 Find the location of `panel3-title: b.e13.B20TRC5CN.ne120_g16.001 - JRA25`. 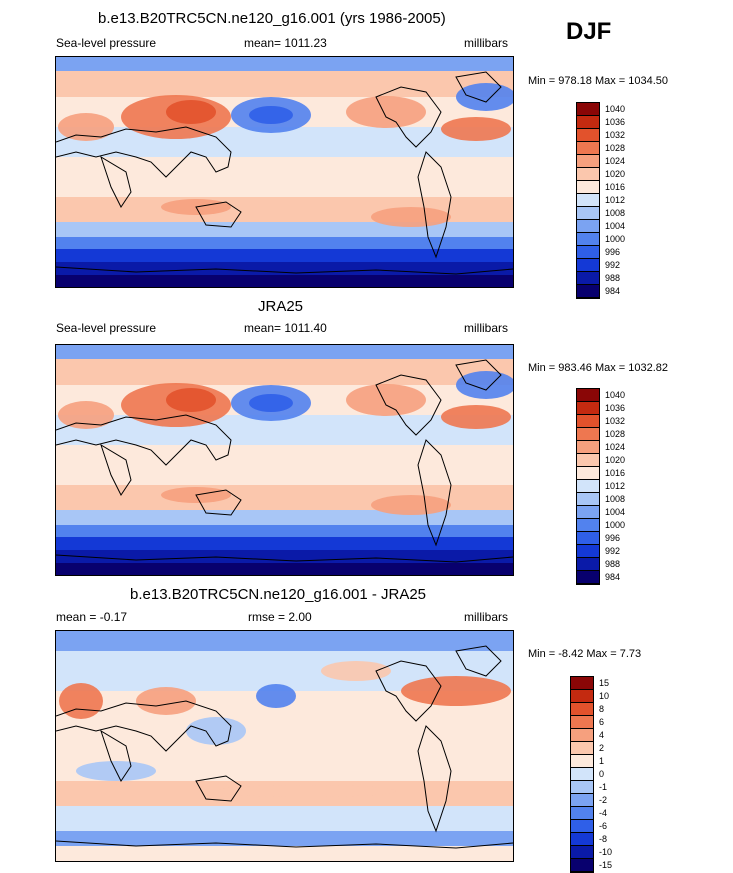

panel3-title: b.e13.B20TRC5CN.ne120_g16.001 - JRA25 is located at coordinates (278, 594).